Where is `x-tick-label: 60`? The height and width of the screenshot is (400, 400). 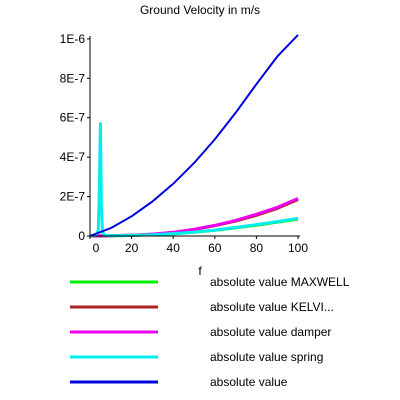
x-tick-label: 60 is located at coordinates (215, 248).